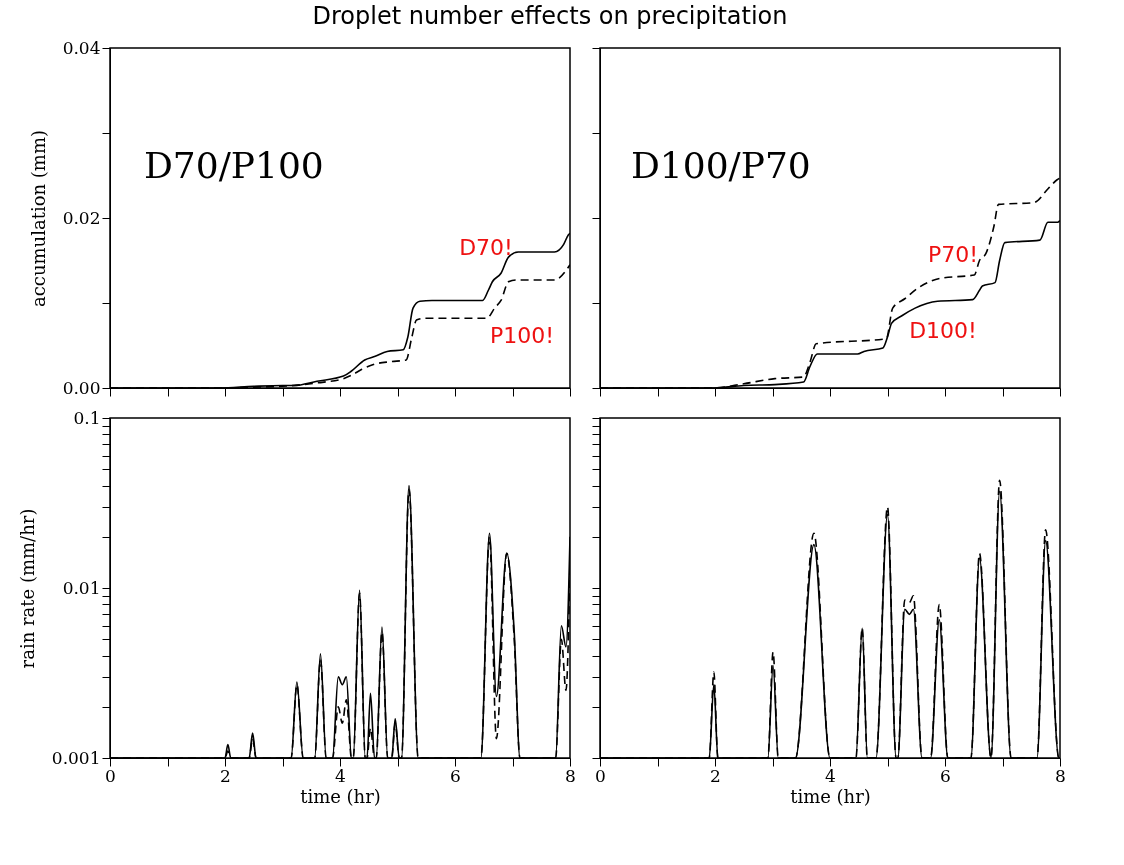 The image size is (1124, 865). What do you see at coordinates (550, 16) in the screenshot?
I see `chart-title: Droplet number effects on precipitation` at bounding box center [550, 16].